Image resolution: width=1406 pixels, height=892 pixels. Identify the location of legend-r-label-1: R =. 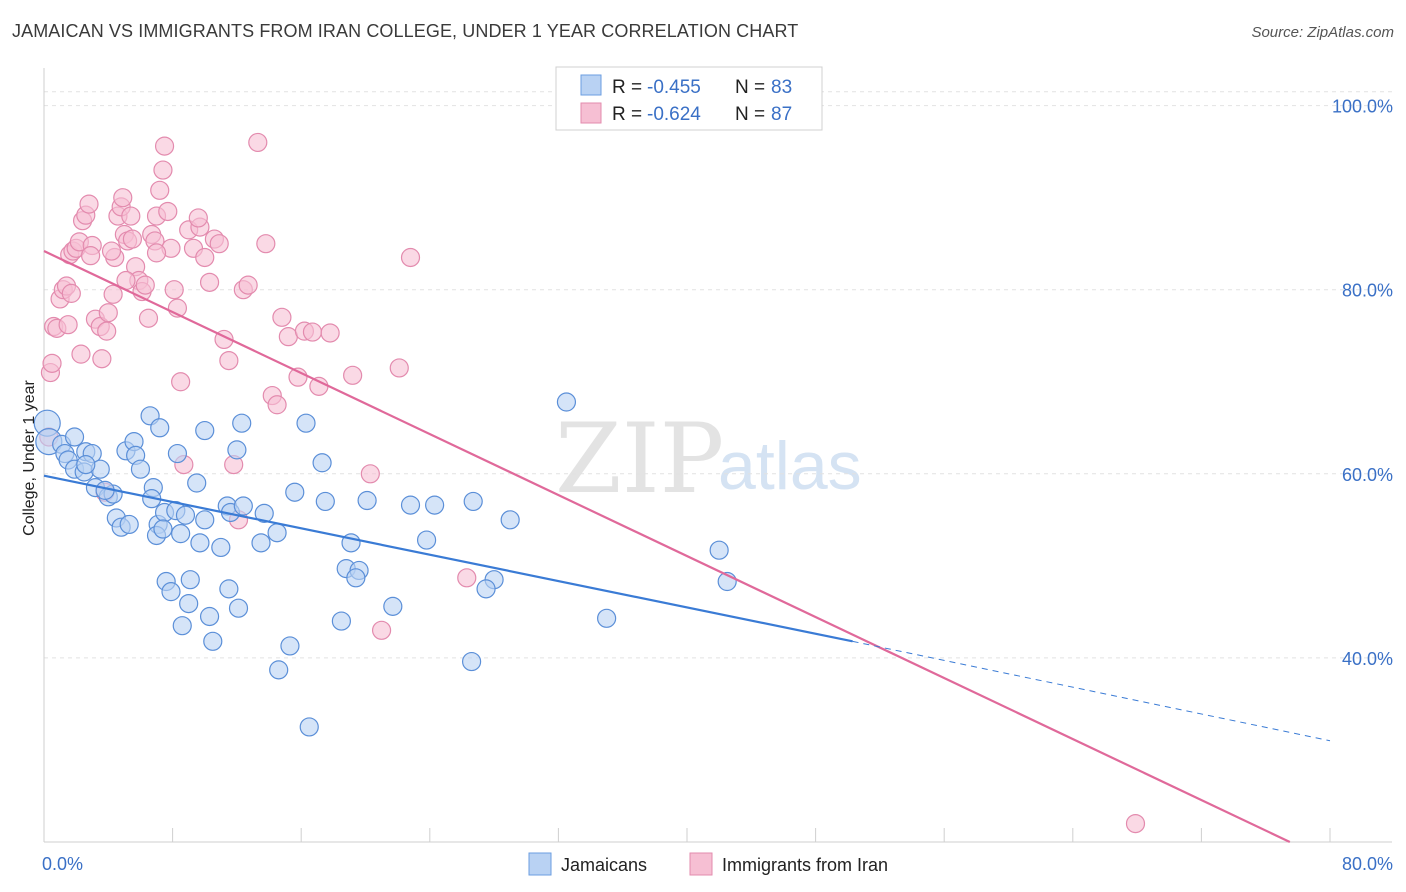
(627, 87).